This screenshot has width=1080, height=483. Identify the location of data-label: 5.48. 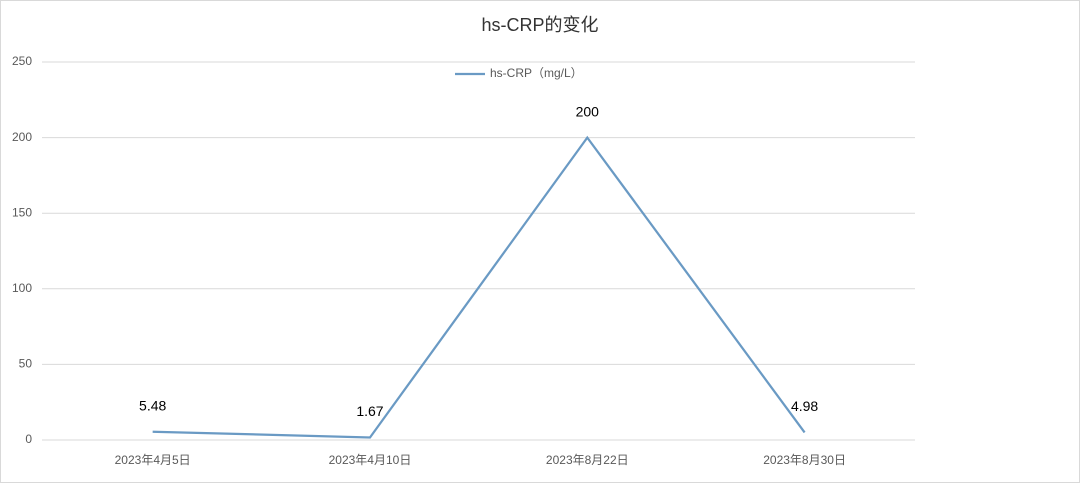
(152, 405).